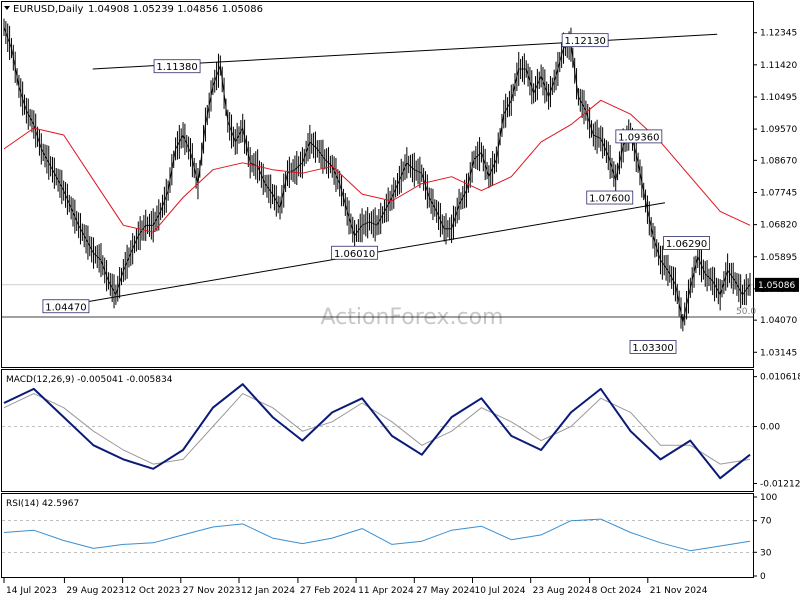 This screenshot has width=800, height=604. Describe the element at coordinates (778, 353) in the screenshot. I see `price-ytick-label: 1.03145` at that location.